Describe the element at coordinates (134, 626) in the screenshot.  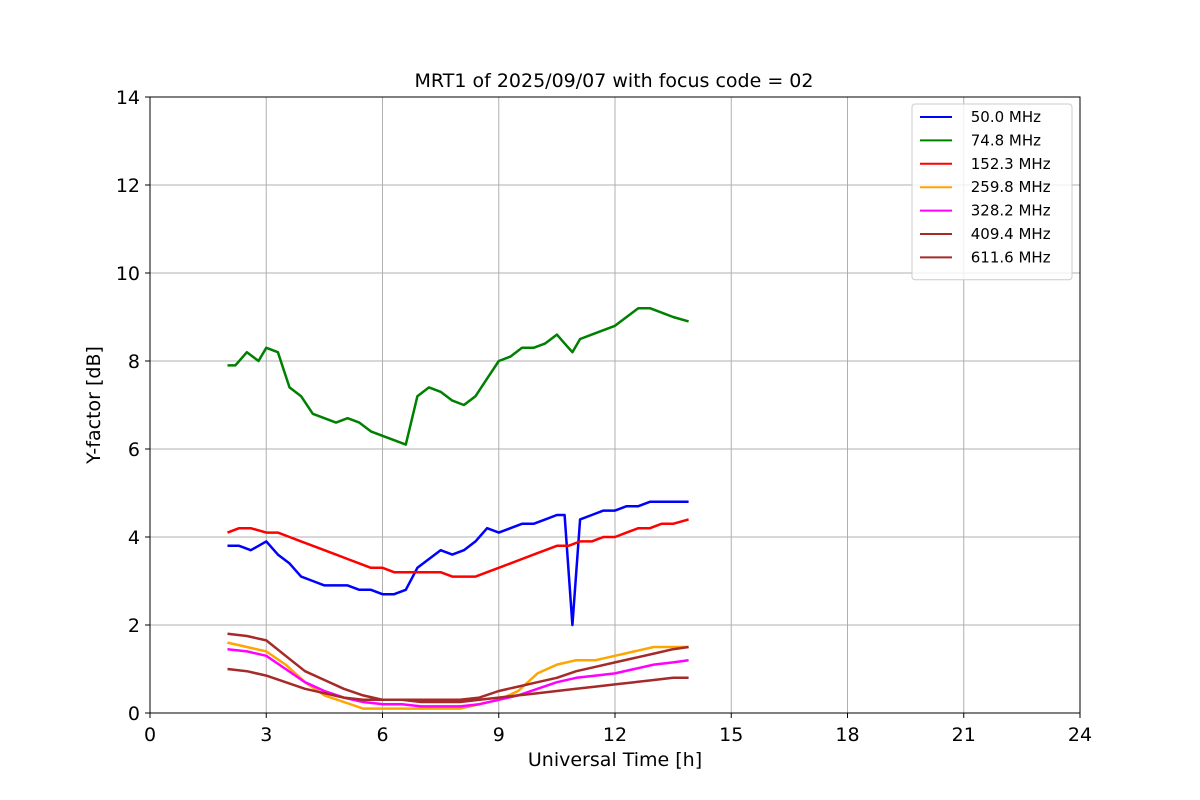
I see `y-tick-label: 2` at that location.